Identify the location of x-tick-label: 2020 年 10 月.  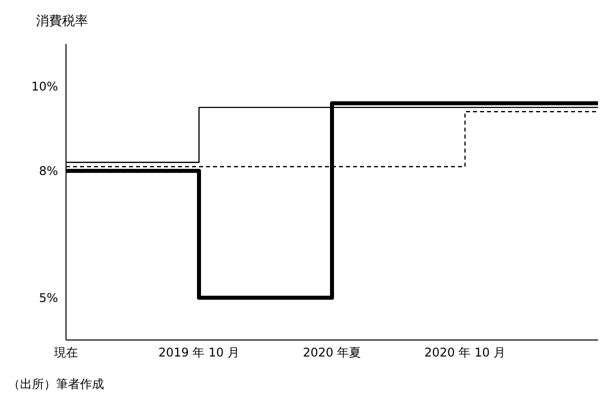
(465, 353).